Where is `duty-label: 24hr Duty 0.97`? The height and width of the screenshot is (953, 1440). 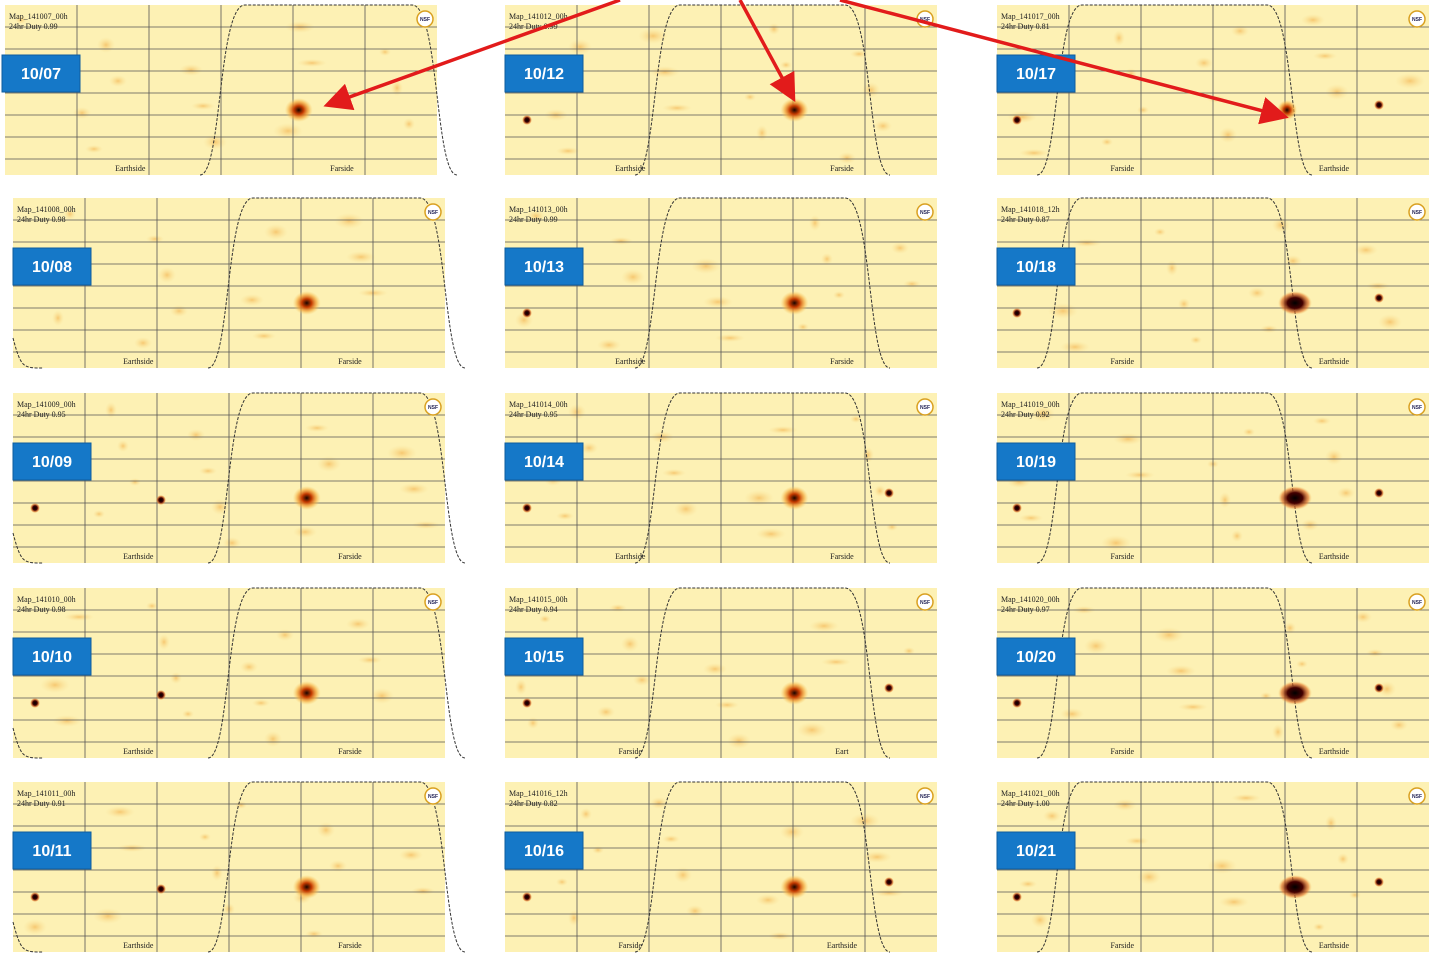
duty-label: 24hr Duty 0.97 is located at coordinates (1025, 609).